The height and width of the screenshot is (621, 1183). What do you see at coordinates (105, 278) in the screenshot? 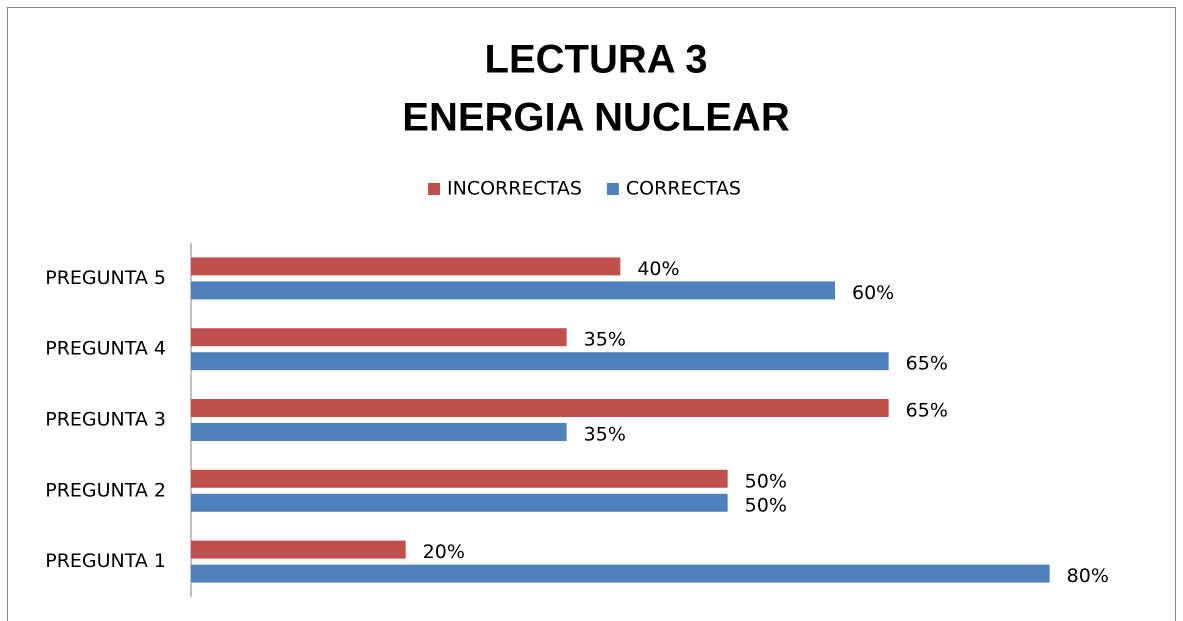
I see `y-tick-label: PREGUNTA 5` at bounding box center [105, 278].